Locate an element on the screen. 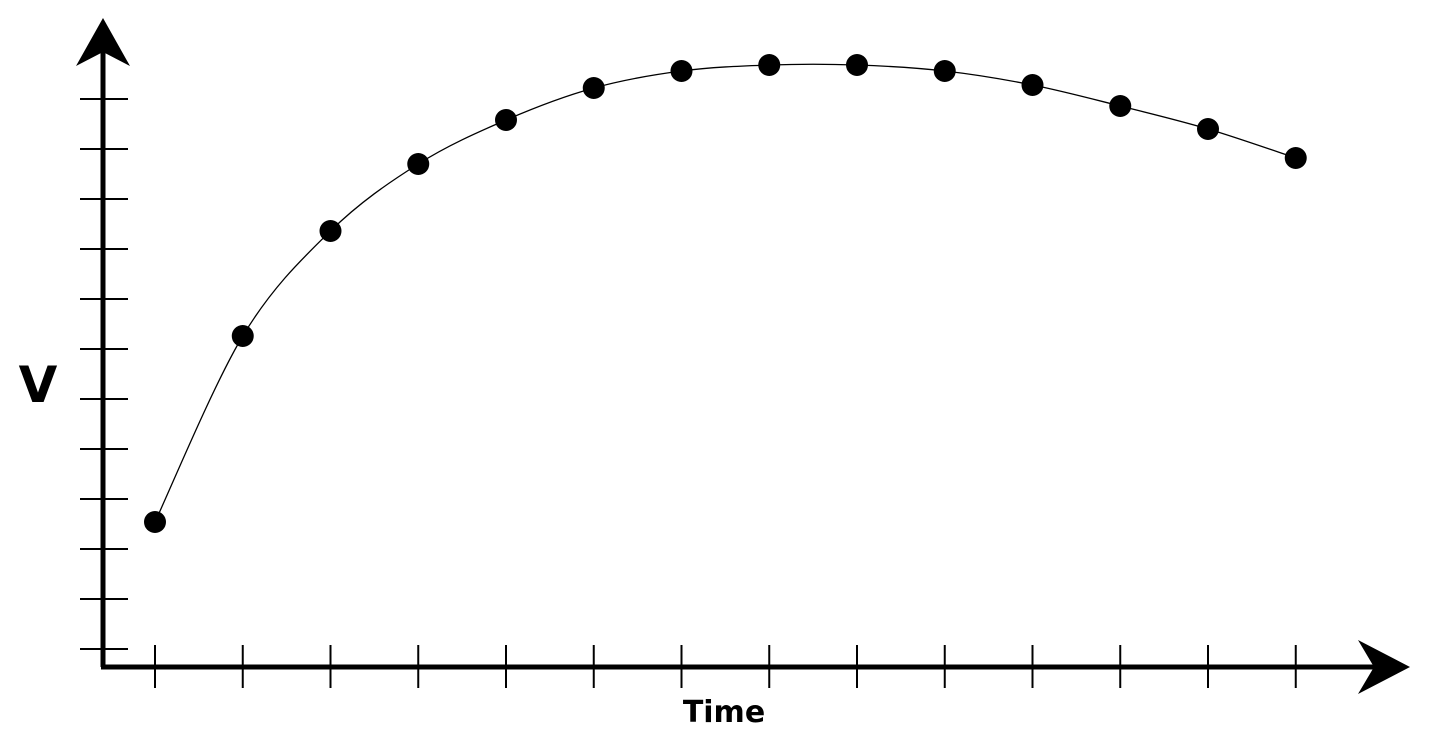 This screenshot has height=735, width=1447. y-axis-label: V is located at coordinates (38, 385).